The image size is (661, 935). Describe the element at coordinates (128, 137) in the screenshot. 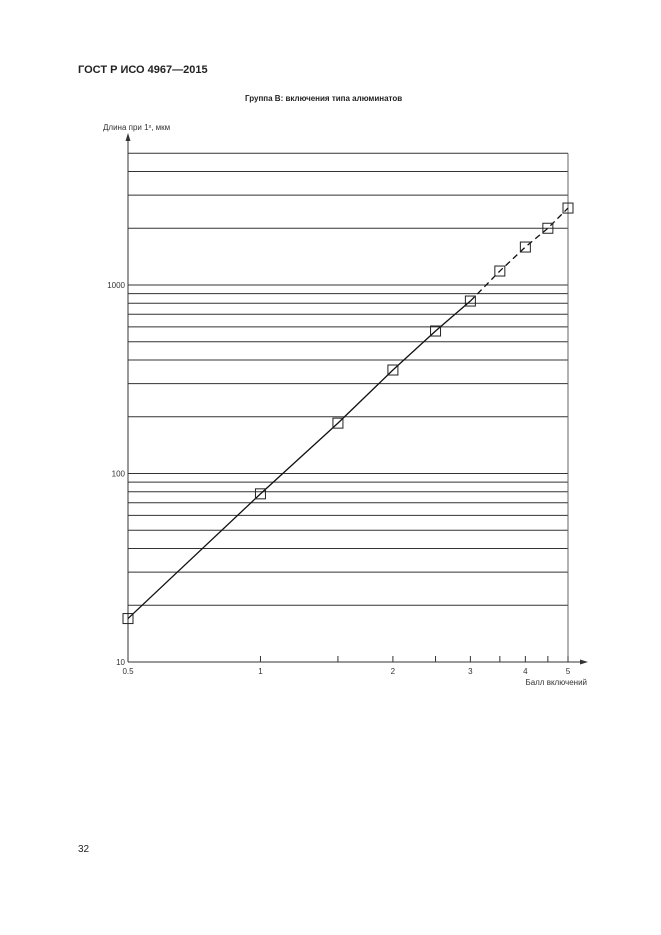

I see `y-axis-arrow` at that location.